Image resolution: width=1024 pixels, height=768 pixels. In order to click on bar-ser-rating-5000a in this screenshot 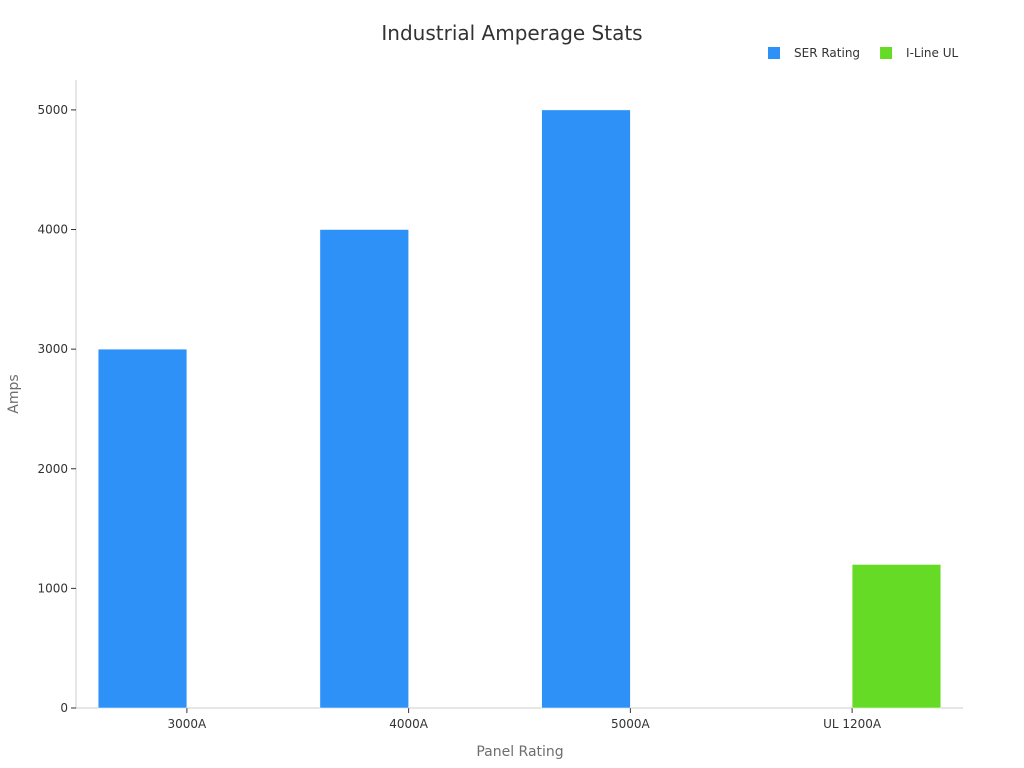, I will do `click(586, 409)`.